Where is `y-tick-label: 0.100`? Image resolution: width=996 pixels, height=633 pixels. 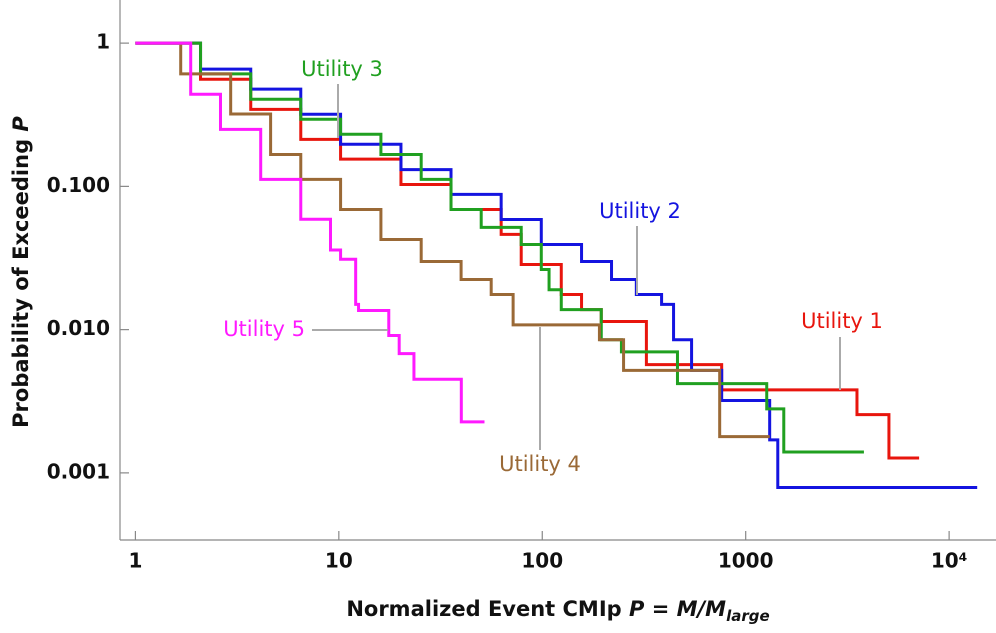
y-tick-label: 0.100 is located at coordinates (78, 185).